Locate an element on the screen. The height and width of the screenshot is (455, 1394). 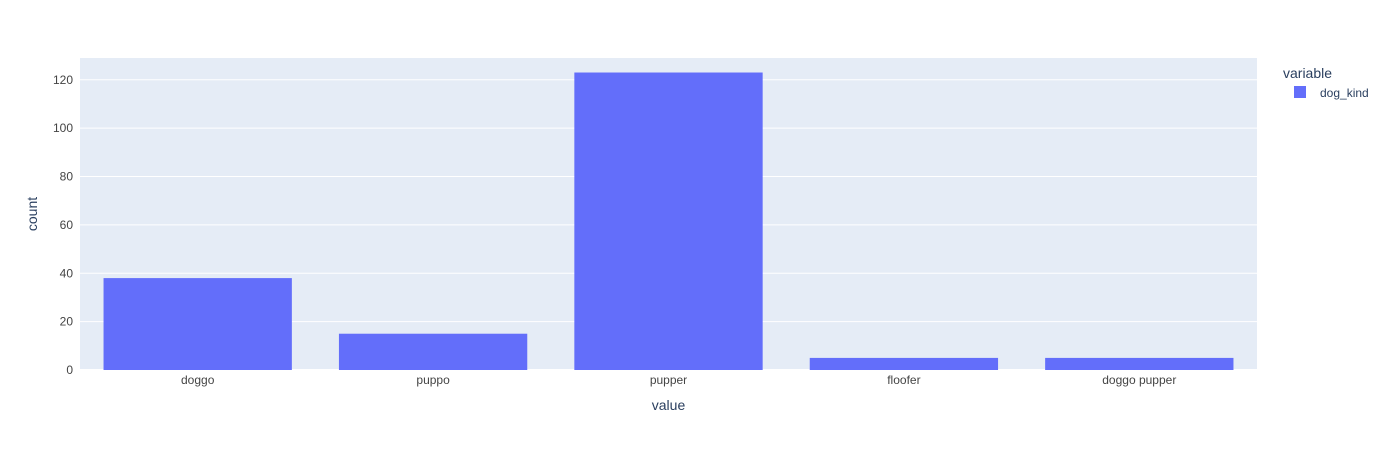
y-axis-ticks: 0 20 40 60 80 100 120 is located at coordinates (63, 225).